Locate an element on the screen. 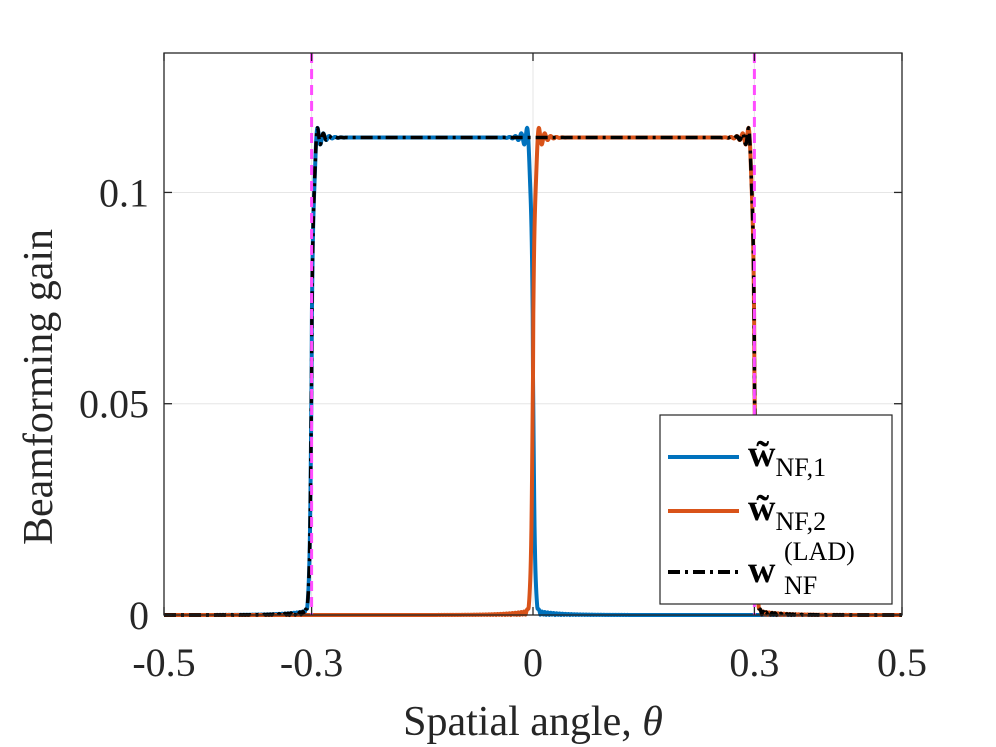 The width and height of the screenshot is (996, 747). x-tick-label: -0.3 is located at coordinates (311, 662).